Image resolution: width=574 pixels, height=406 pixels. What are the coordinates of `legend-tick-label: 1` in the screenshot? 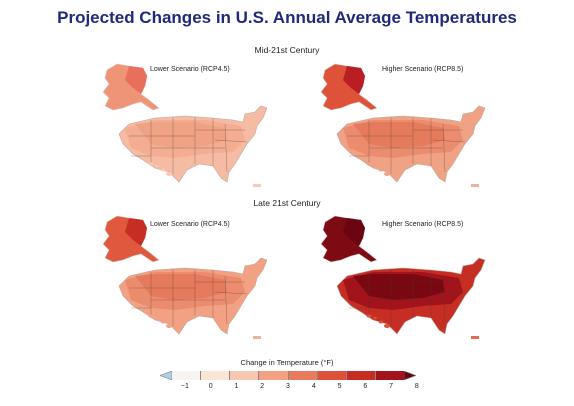 It's located at (236, 386).